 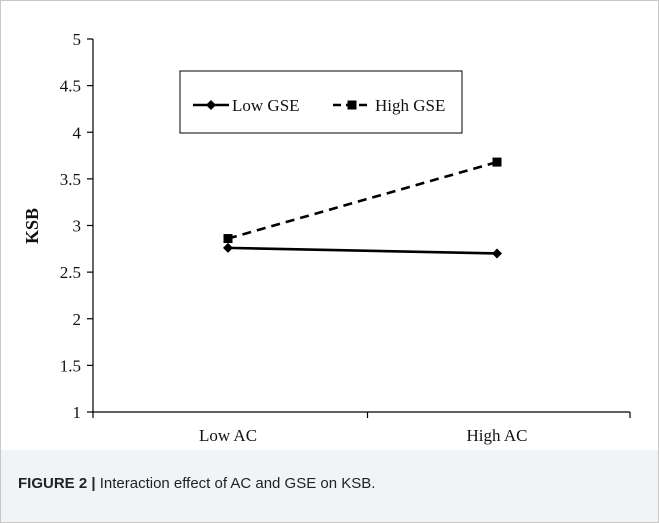 I want to click on caption-bar, so click(x=329, y=486).